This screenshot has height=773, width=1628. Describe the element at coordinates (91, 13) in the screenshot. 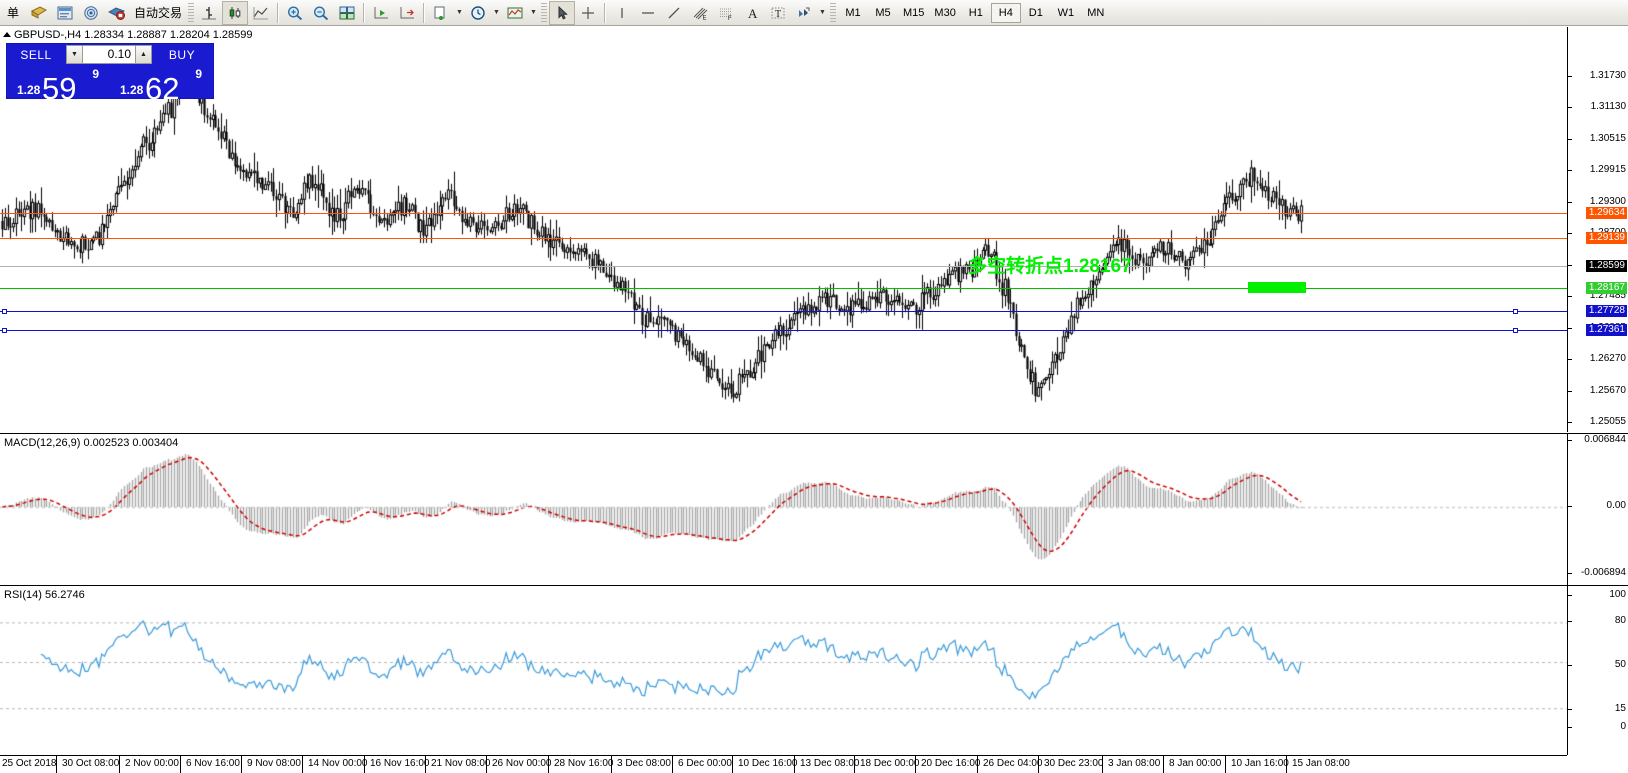

I see `navigator-icon` at that location.